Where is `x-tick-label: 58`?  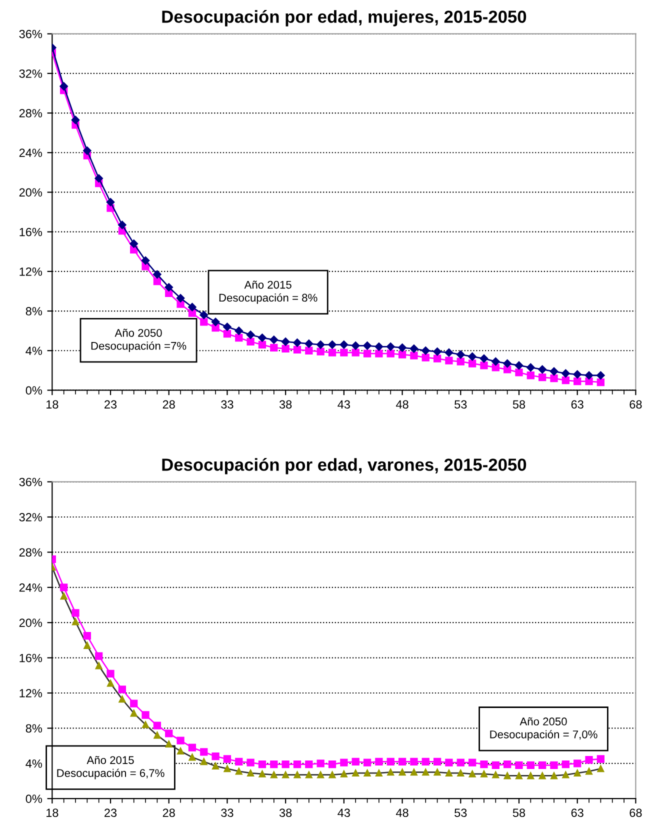
x-tick-label: 58 is located at coordinates (519, 404).